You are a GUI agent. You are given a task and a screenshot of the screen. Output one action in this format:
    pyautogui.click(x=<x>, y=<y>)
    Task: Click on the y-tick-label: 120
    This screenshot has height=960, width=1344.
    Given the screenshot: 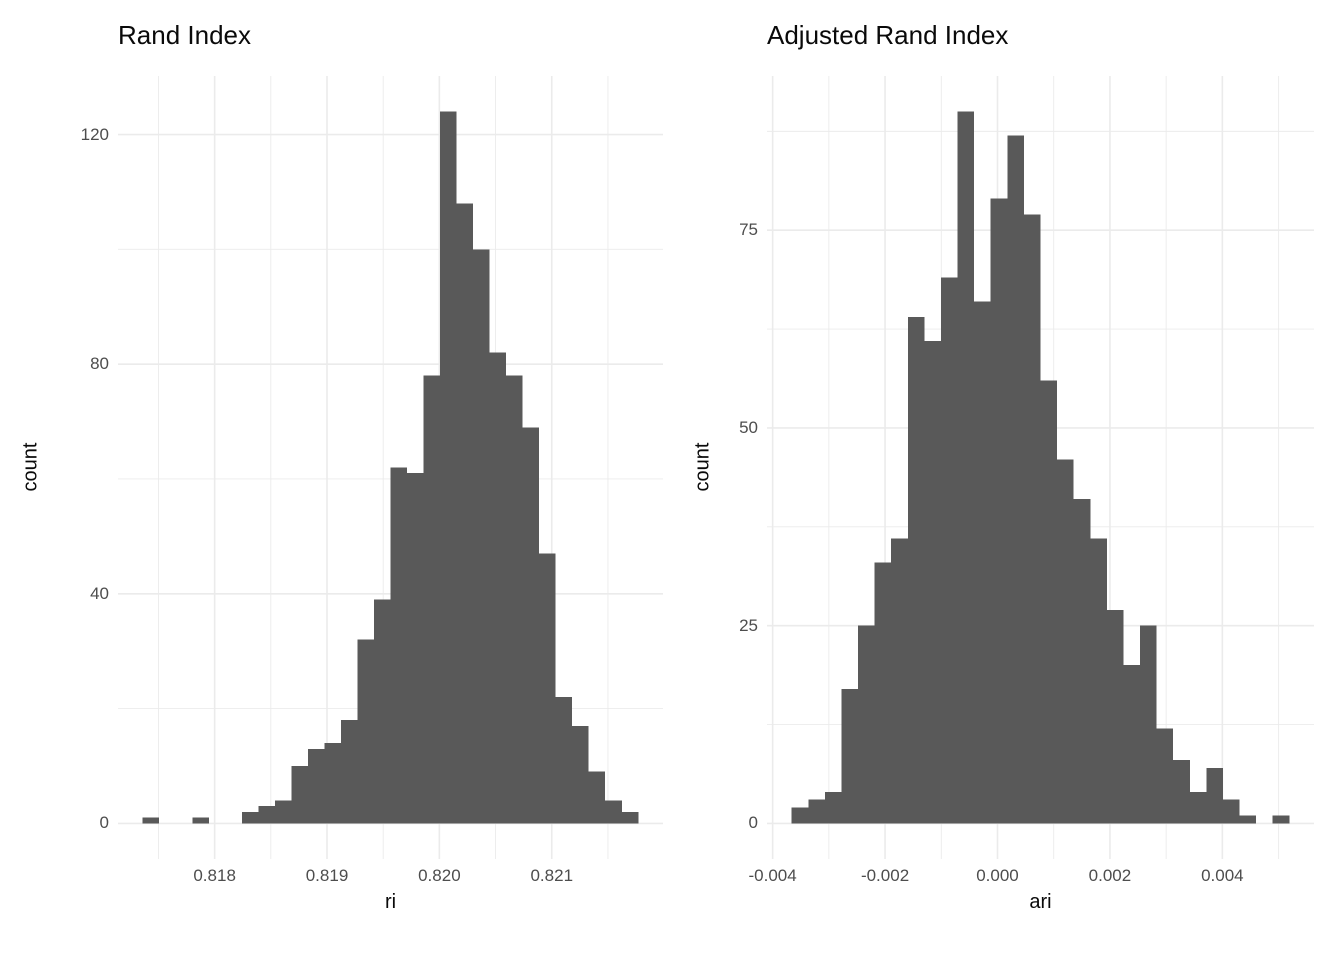 What is the action you would take?
    pyautogui.click(x=94, y=134)
    